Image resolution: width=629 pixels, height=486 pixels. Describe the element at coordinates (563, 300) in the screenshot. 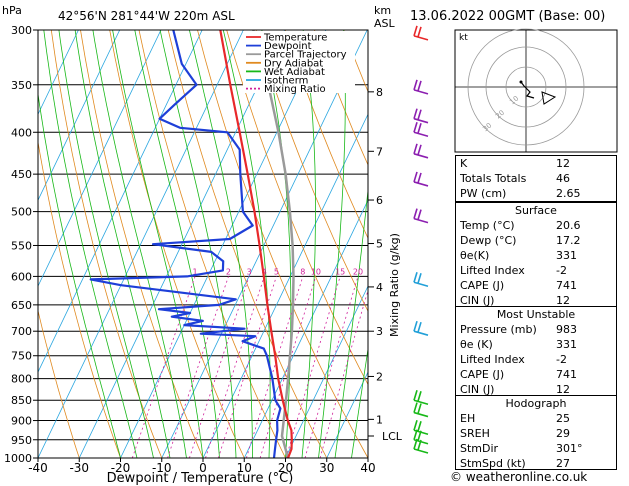

I see `surface-value: 12` at that location.